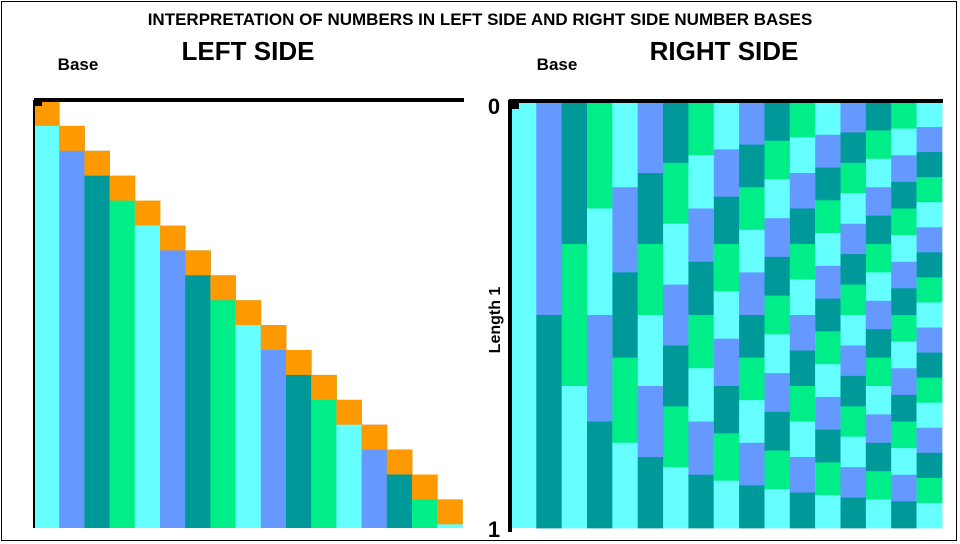  I want to click on right-axis-length-label: Length 1, so click(495, 320).